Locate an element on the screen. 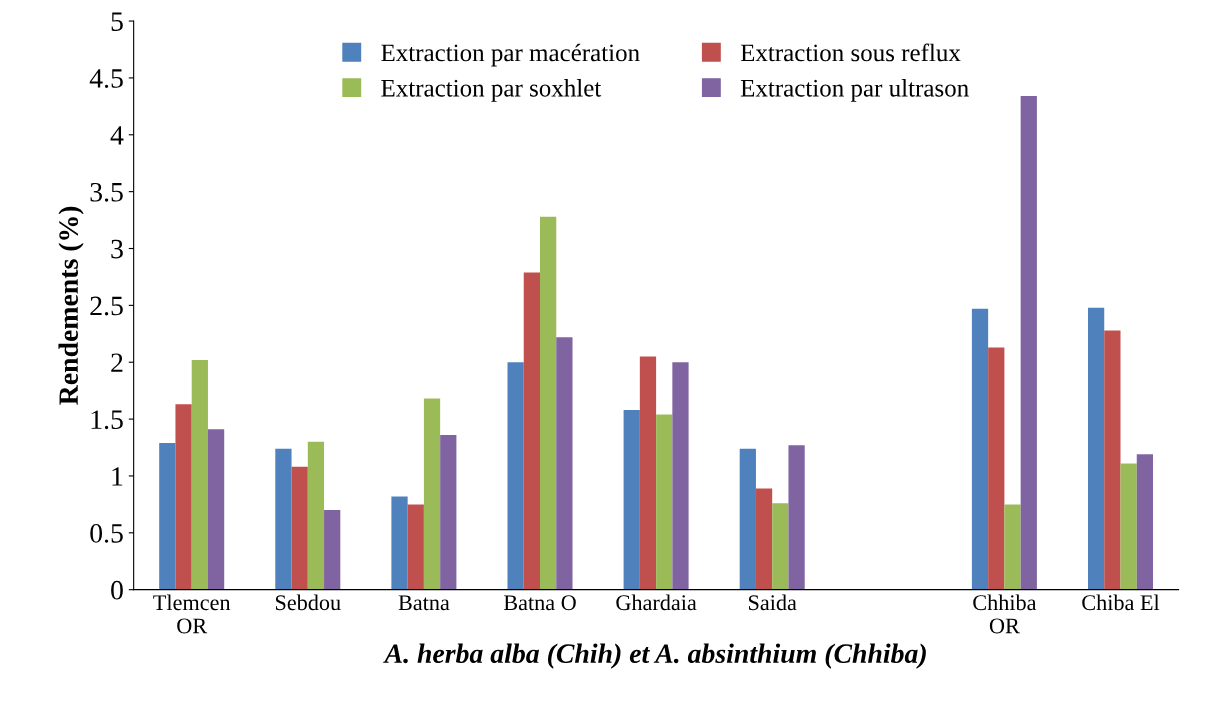 This screenshot has width=1215, height=702. y-tick-label: 3.5 is located at coordinates (106, 192).